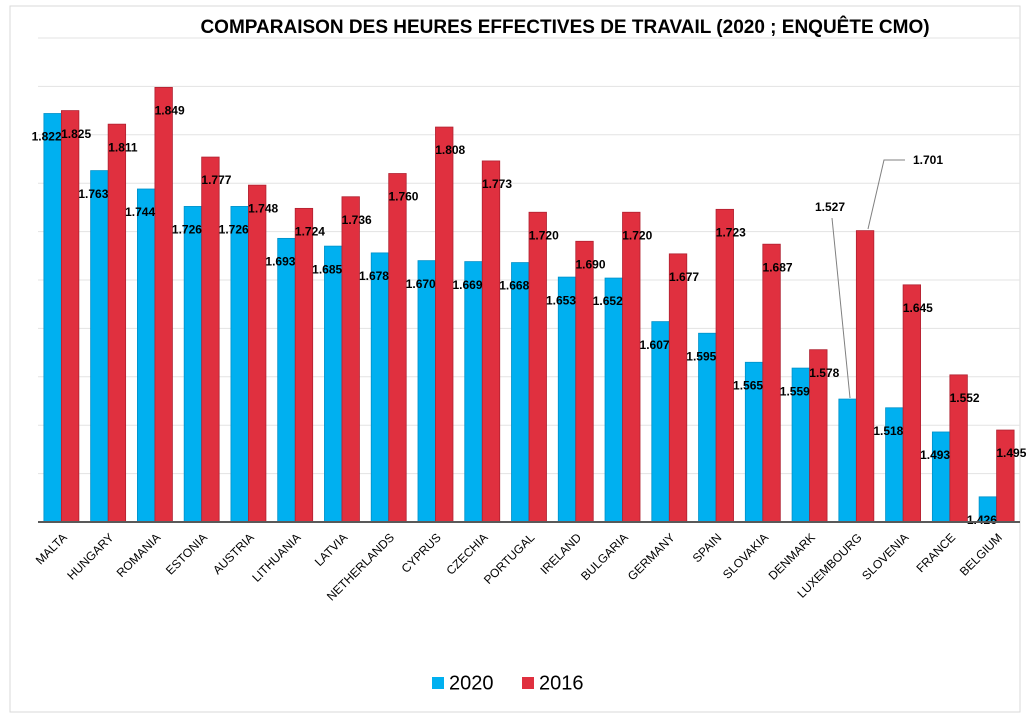  What do you see at coordinates (310, 232) in the screenshot?
I see `value-label: 1.724` at bounding box center [310, 232].